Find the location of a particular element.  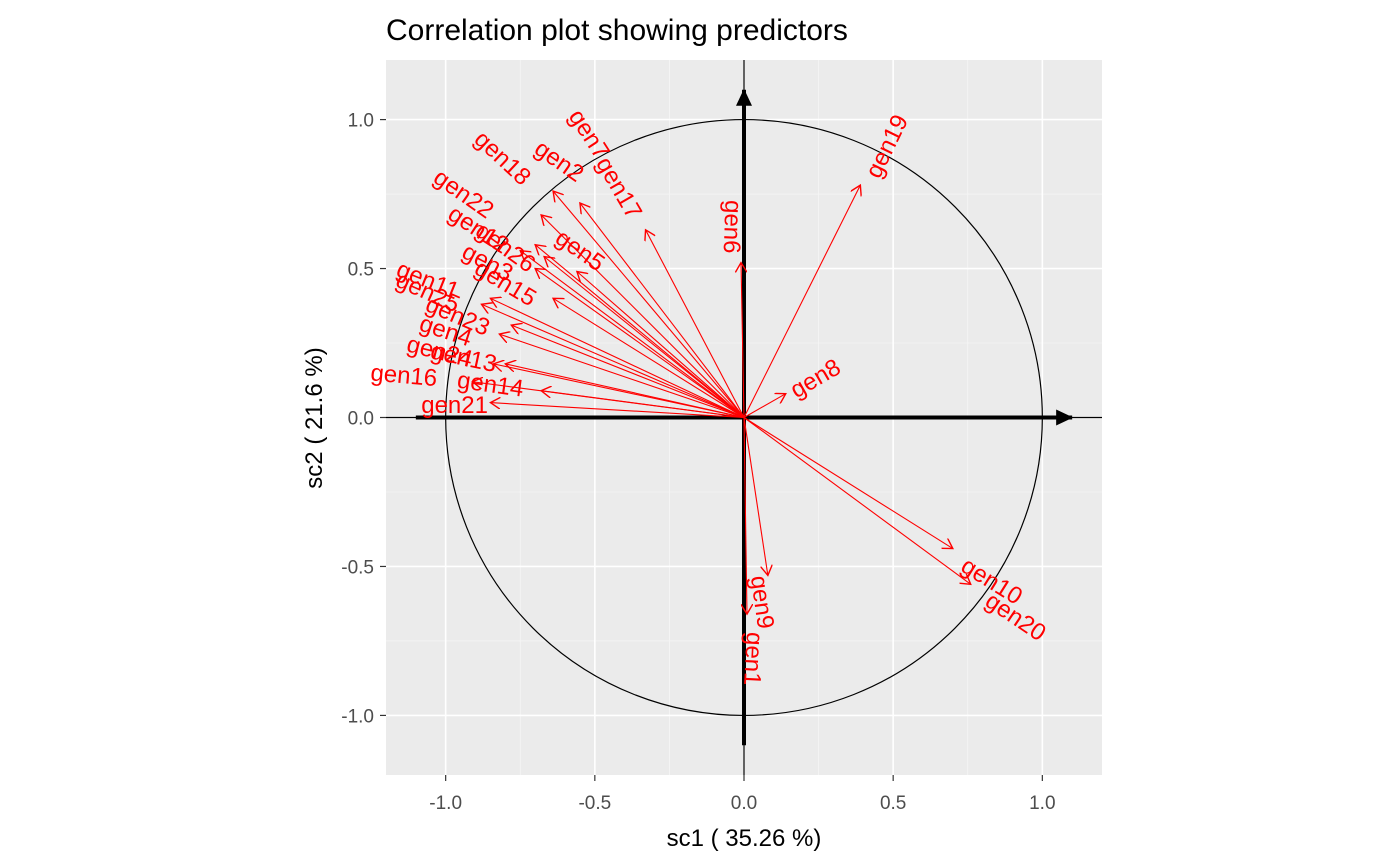

x-axis-ticks: -1.0 -0.5 0.0 0.5 1.0 is located at coordinates (742, 794).